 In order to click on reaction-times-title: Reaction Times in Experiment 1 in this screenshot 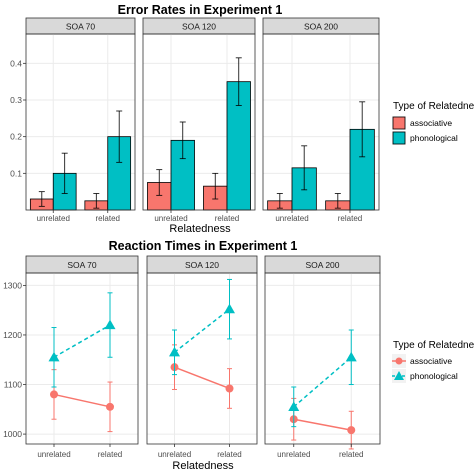, I will do `click(203, 246)`.